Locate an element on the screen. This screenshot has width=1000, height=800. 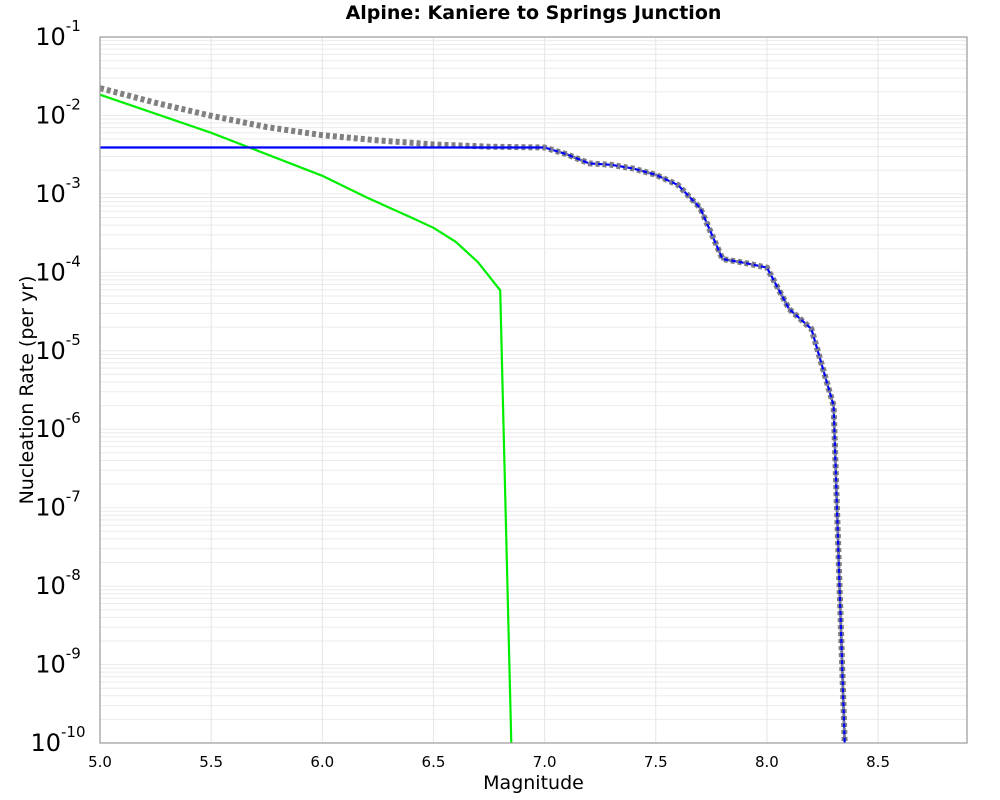
y-tick-label: 10⁻¹⁰ is located at coordinates (57, 740).